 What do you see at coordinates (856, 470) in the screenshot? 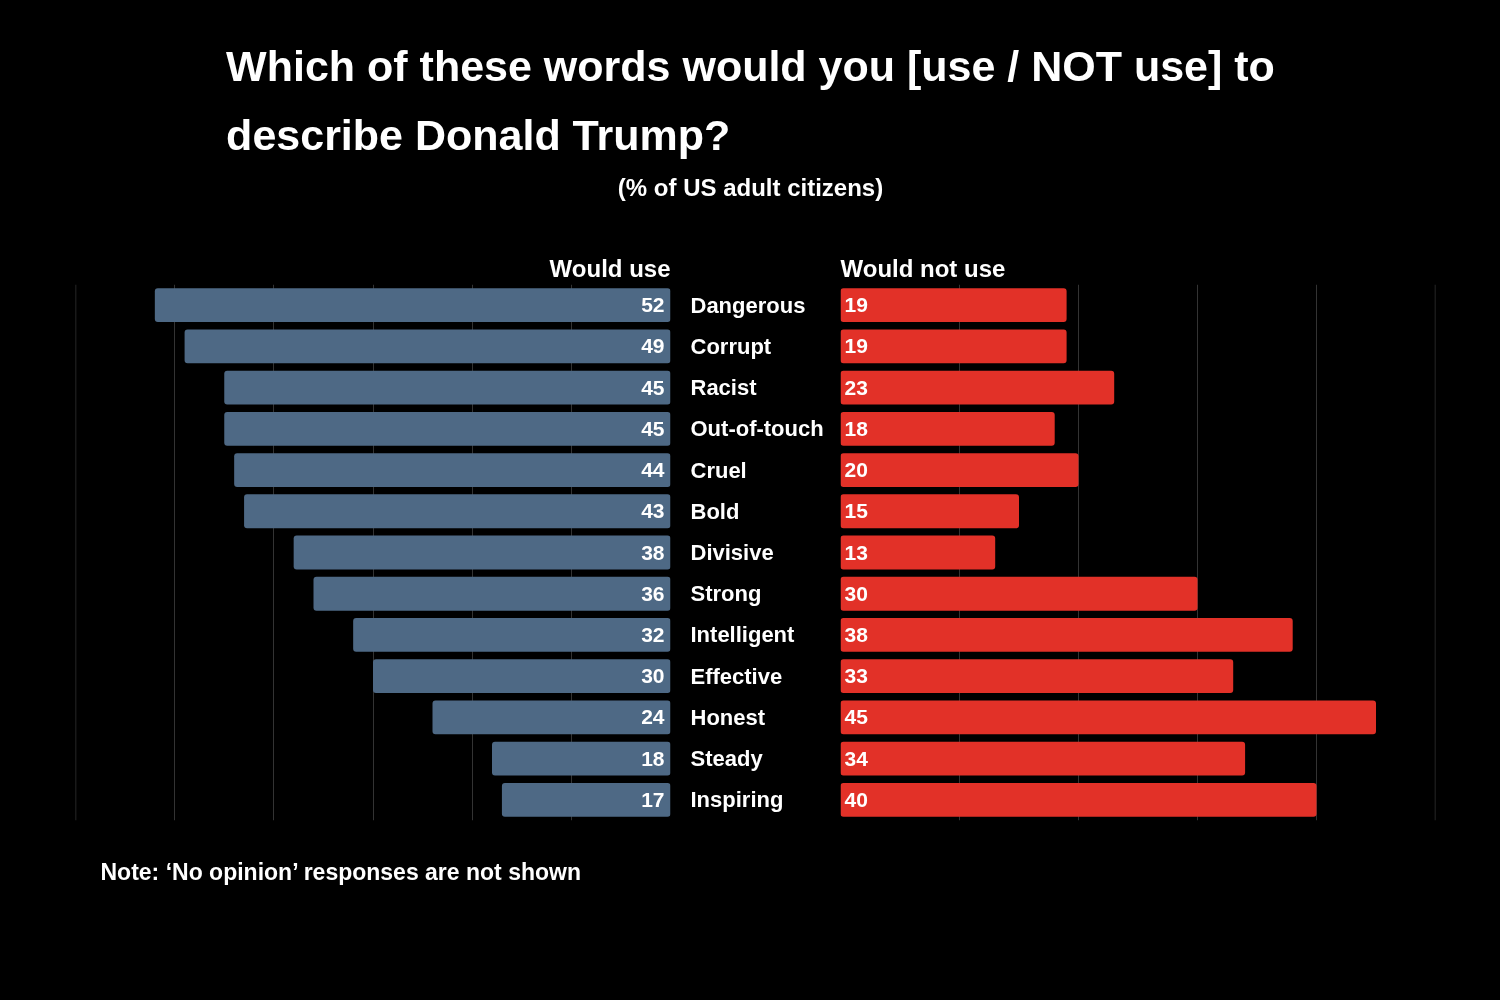
I see `data-label: 20` at bounding box center [856, 470].